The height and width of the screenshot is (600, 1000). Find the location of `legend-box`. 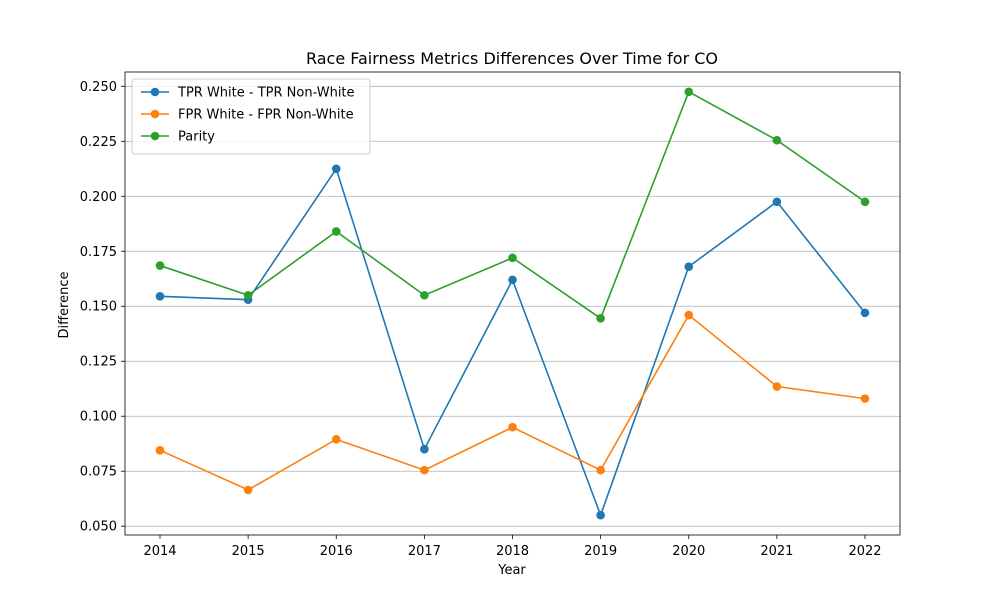

legend-box is located at coordinates (251, 116).